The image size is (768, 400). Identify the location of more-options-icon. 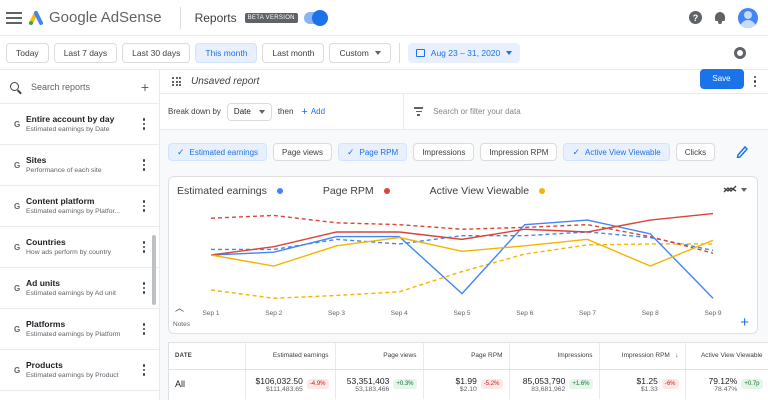
(754, 81).